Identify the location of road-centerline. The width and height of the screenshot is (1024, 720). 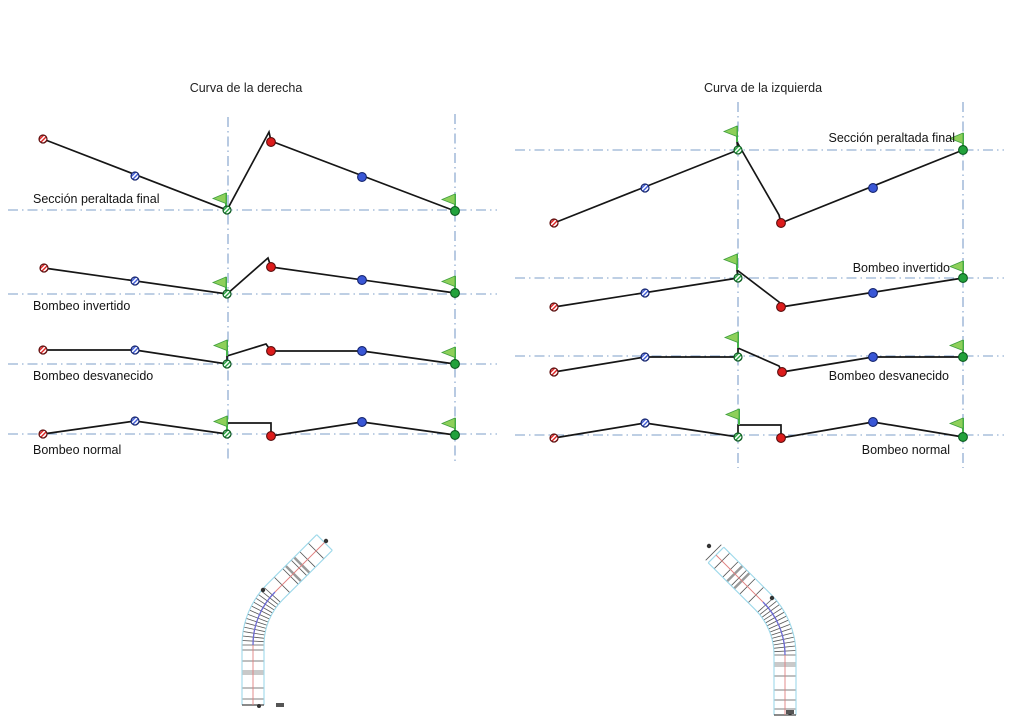
(750, 634).